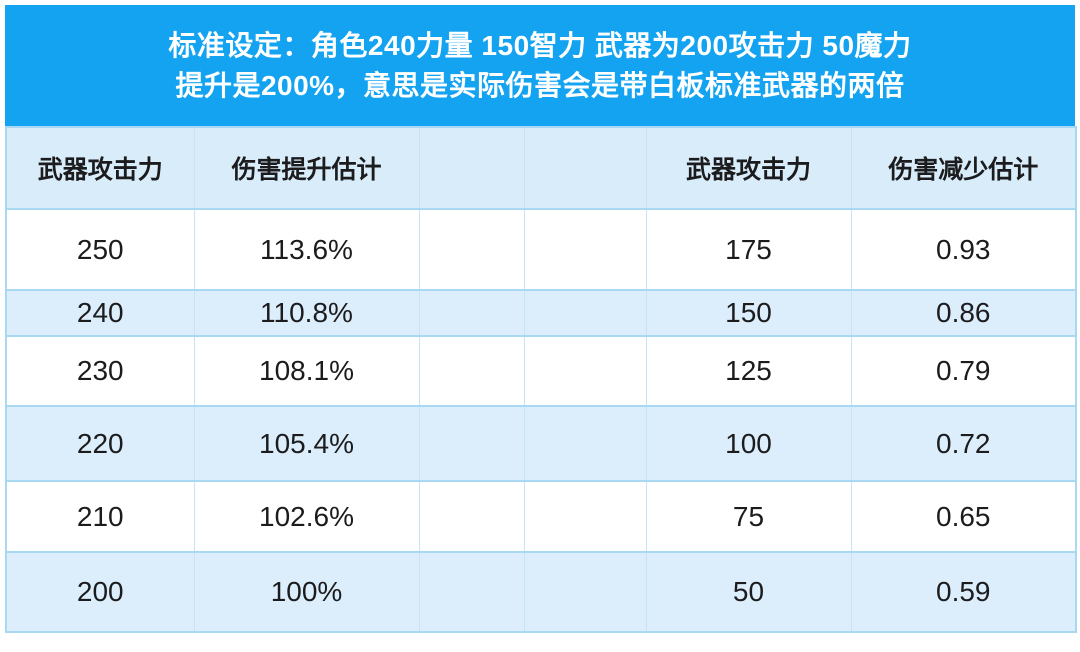  Describe the element at coordinates (963, 313) in the screenshot. I see `cell-damage-decrease: 0.86` at that location.